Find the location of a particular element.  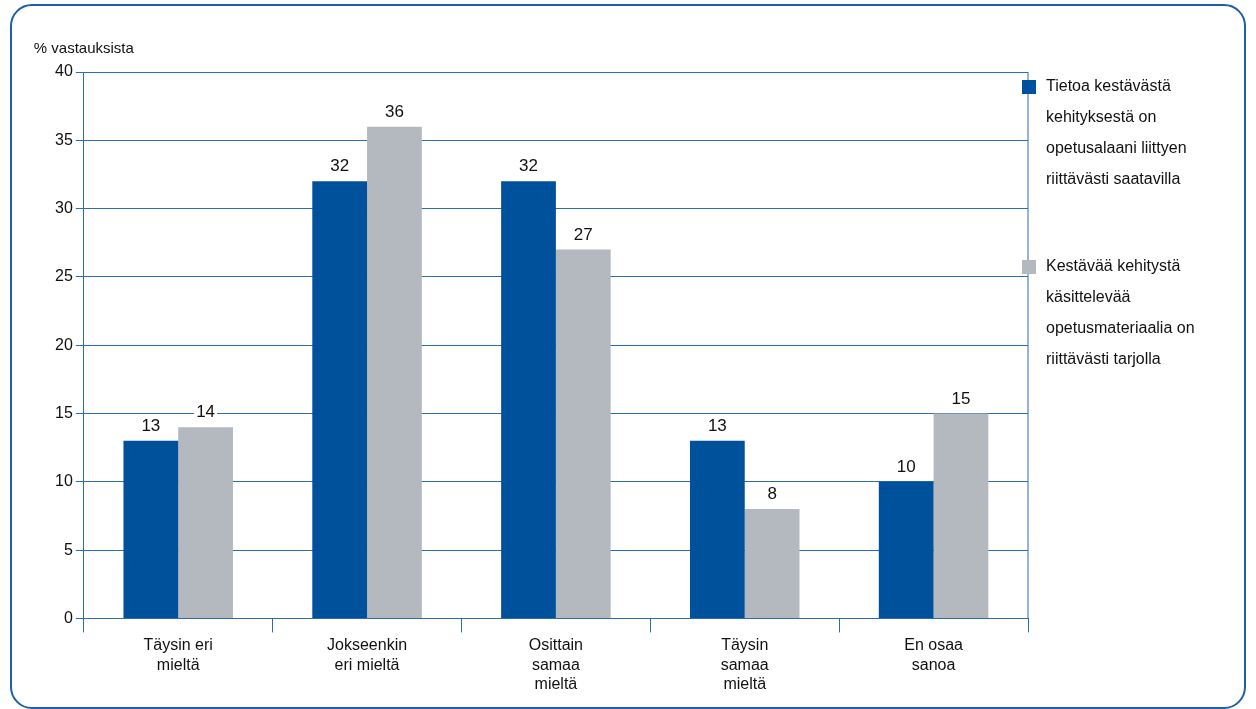

x-tick-label: Osittain samaa mieltä is located at coordinates (556, 664).